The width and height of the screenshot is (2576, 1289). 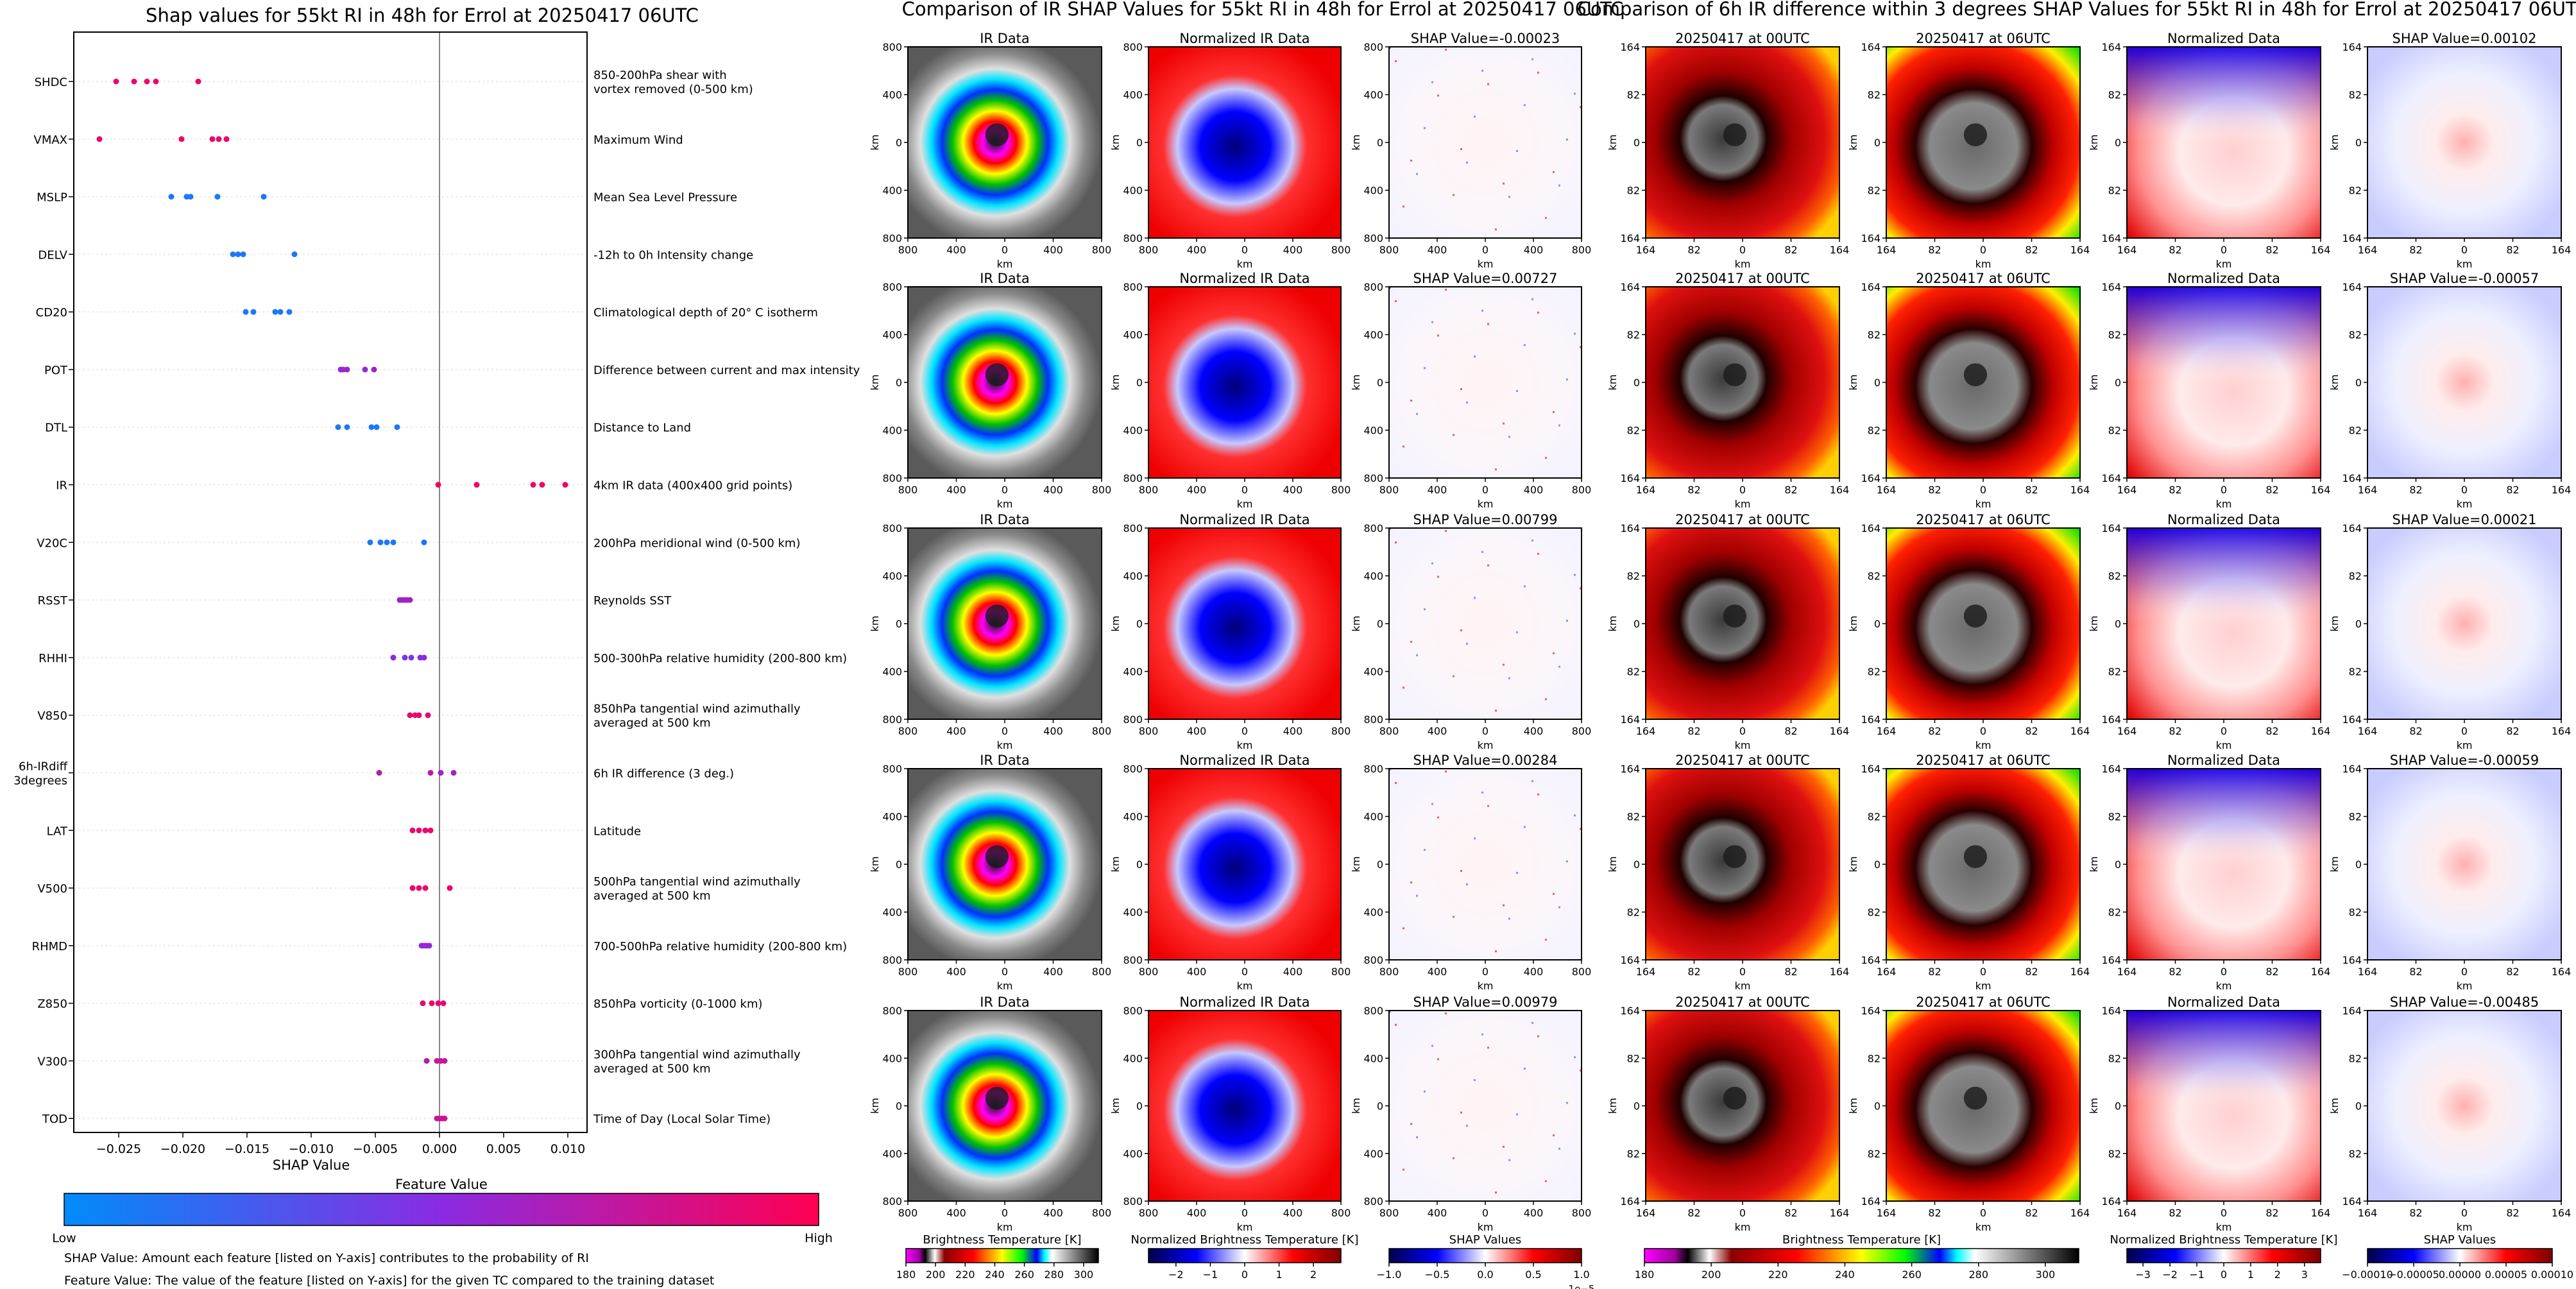 What do you see at coordinates (1313, 1274) in the screenshot?
I see `colorbar-tick: 2` at bounding box center [1313, 1274].